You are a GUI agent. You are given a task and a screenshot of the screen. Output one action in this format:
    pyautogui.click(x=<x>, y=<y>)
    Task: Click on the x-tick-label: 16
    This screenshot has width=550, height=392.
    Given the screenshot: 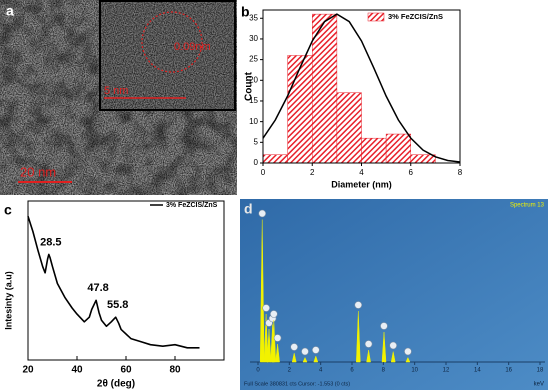 What is the action you would take?
    pyautogui.click(x=508, y=371)
    